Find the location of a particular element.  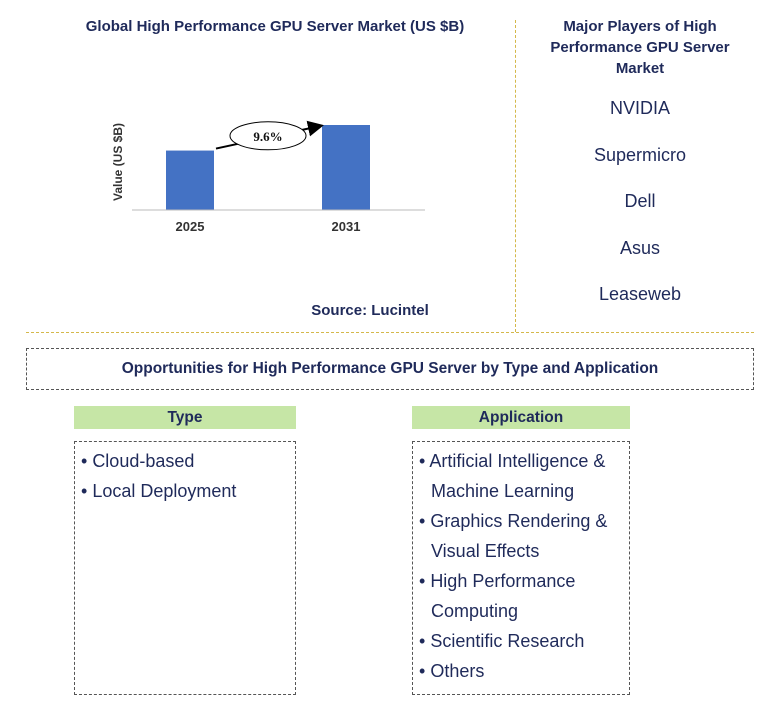

type-item: Cloud-based is located at coordinates (185, 461).